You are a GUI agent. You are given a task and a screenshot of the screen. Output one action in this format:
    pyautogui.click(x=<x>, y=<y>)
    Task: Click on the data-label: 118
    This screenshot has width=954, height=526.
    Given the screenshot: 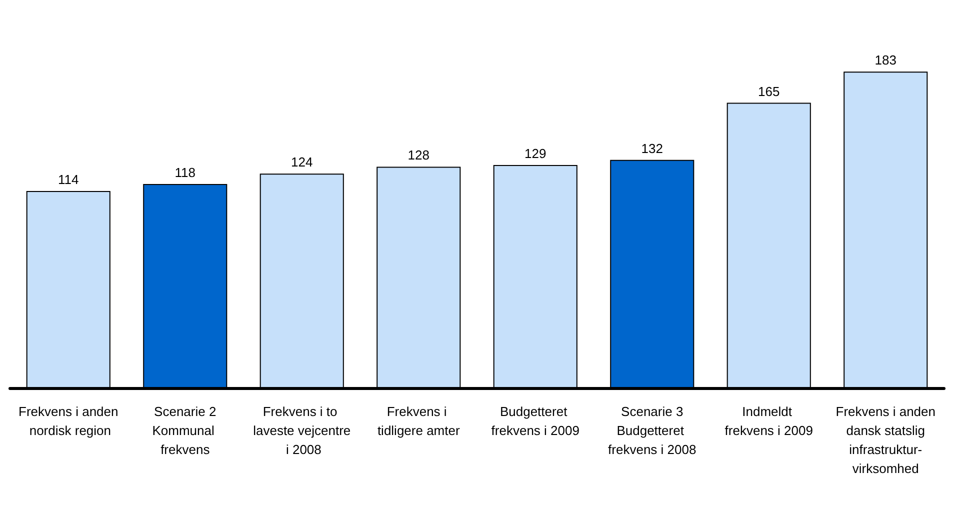 What is the action you would take?
    pyautogui.click(x=185, y=172)
    